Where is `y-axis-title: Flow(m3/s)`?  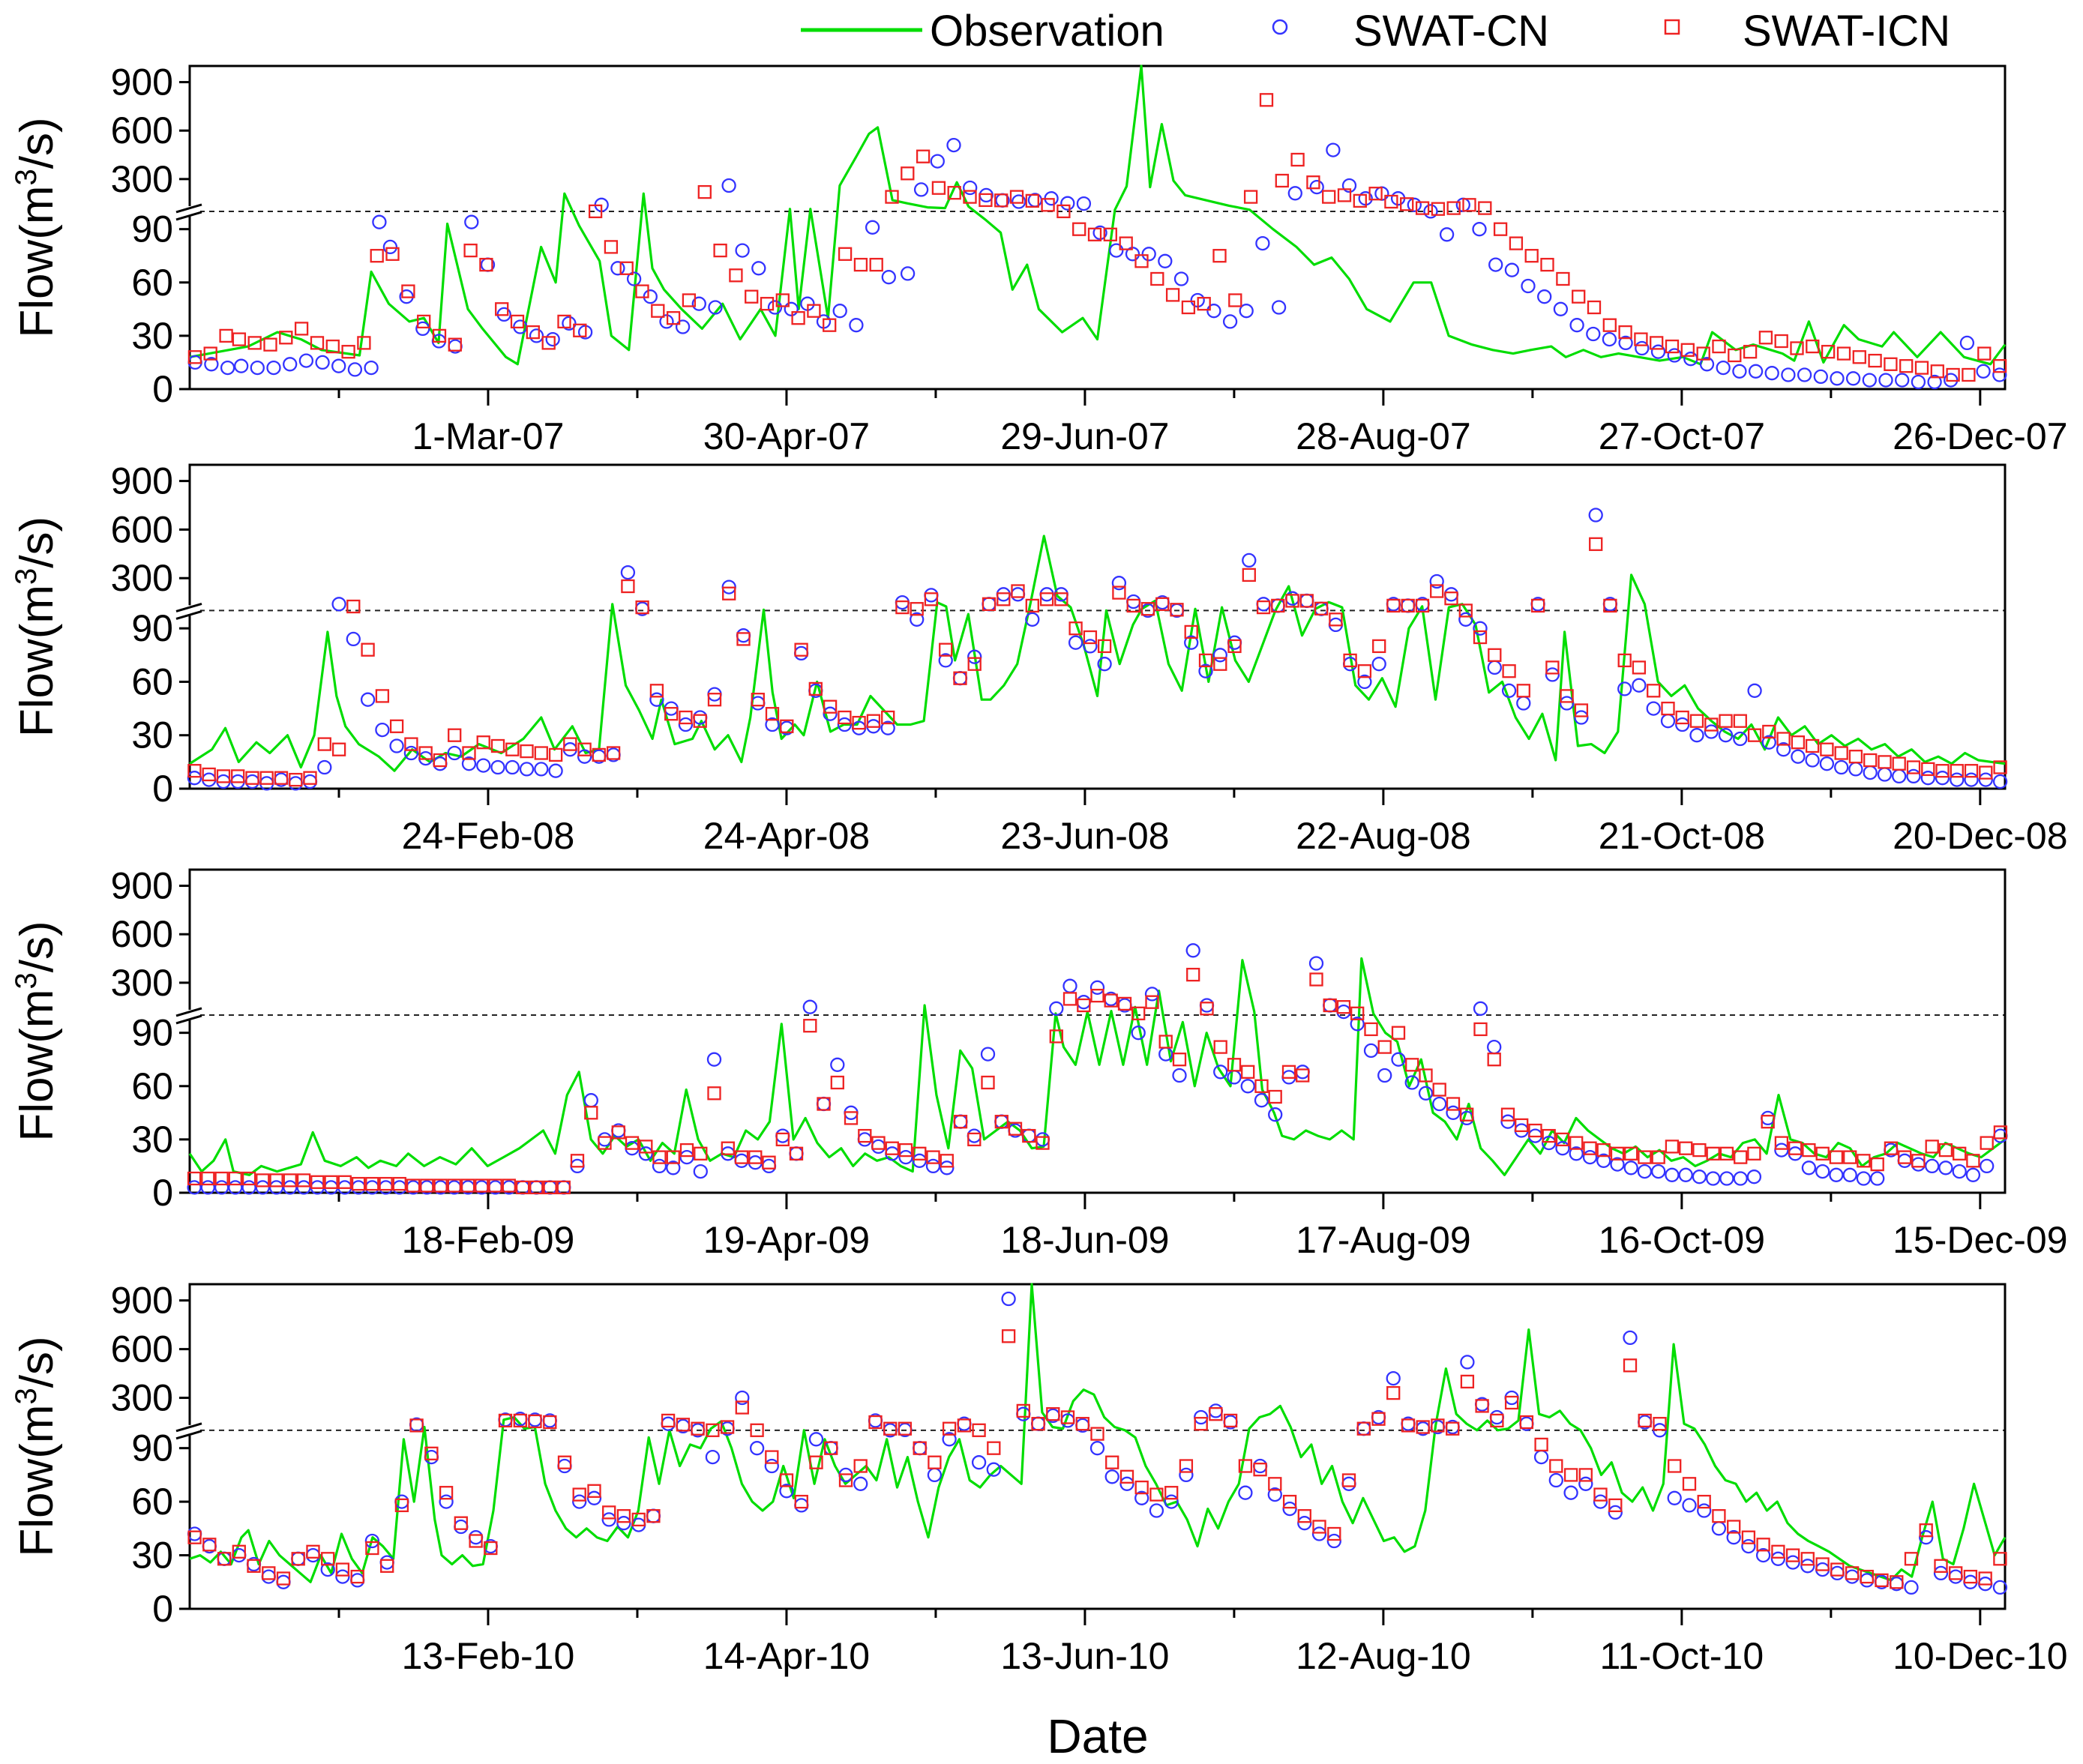 y-axis-title: Flow(m3/s) is located at coordinates (36, 627).